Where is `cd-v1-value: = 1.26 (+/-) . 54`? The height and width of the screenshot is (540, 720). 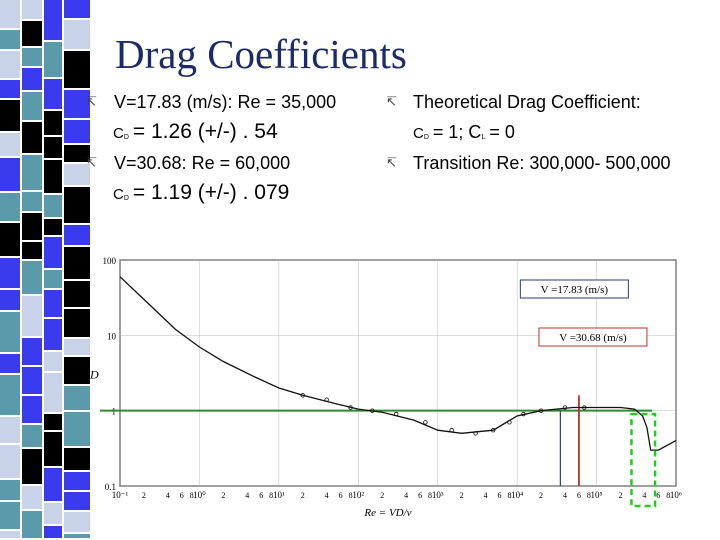
cd-v1-value: = 1.26 (+/-) . 54 is located at coordinates (205, 131).